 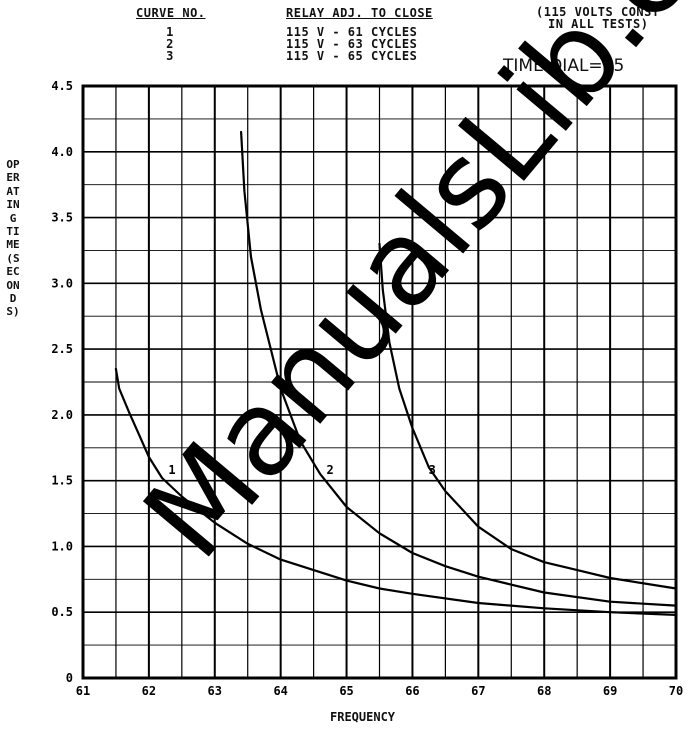 What do you see at coordinates (62, 481) in the screenshot?
I see `y-tick-label: 1.5` at bounding box center [62, 481].